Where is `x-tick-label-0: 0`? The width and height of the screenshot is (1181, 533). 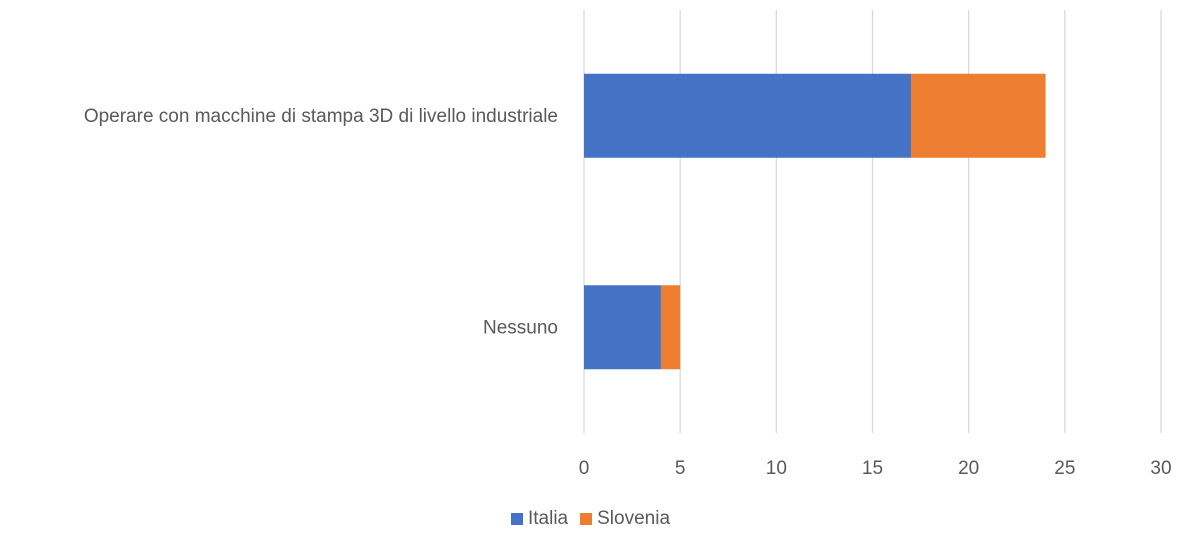 x-tick-label-0: 0 is located at coordinates (584, 468).